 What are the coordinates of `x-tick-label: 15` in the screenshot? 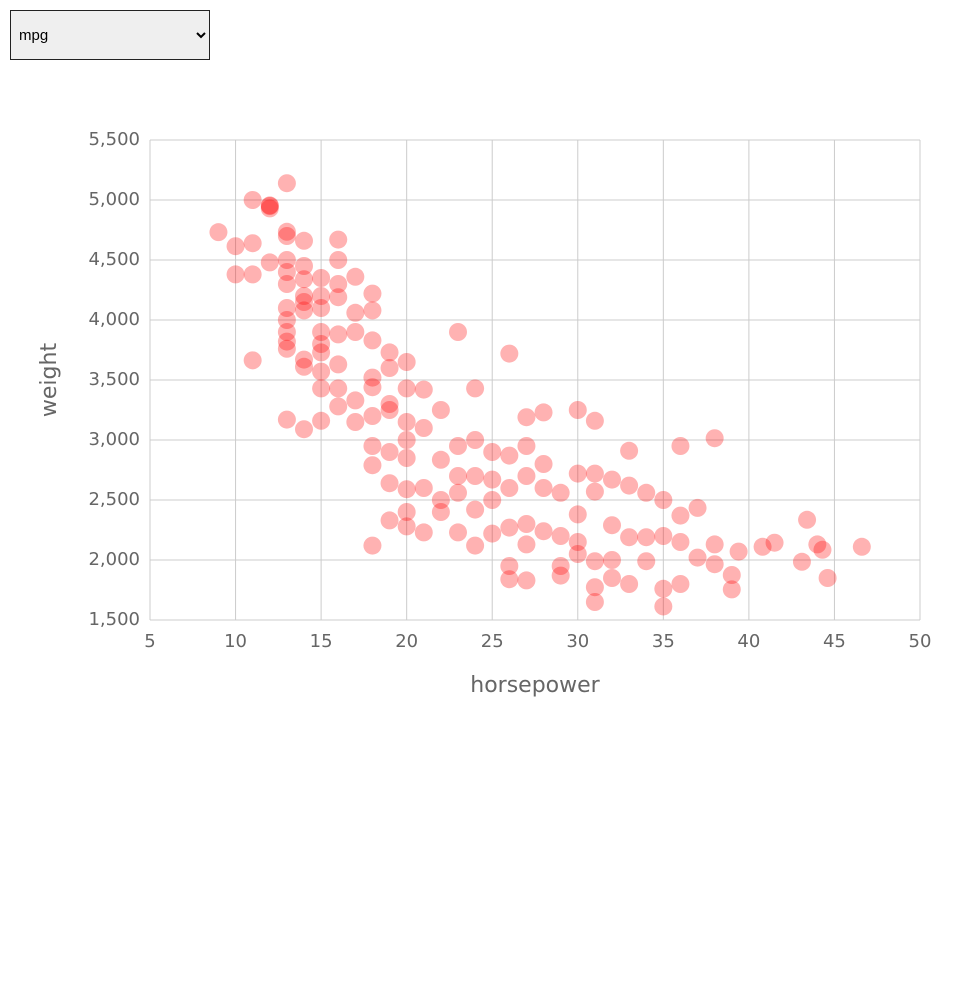 It's located at (321, 641).